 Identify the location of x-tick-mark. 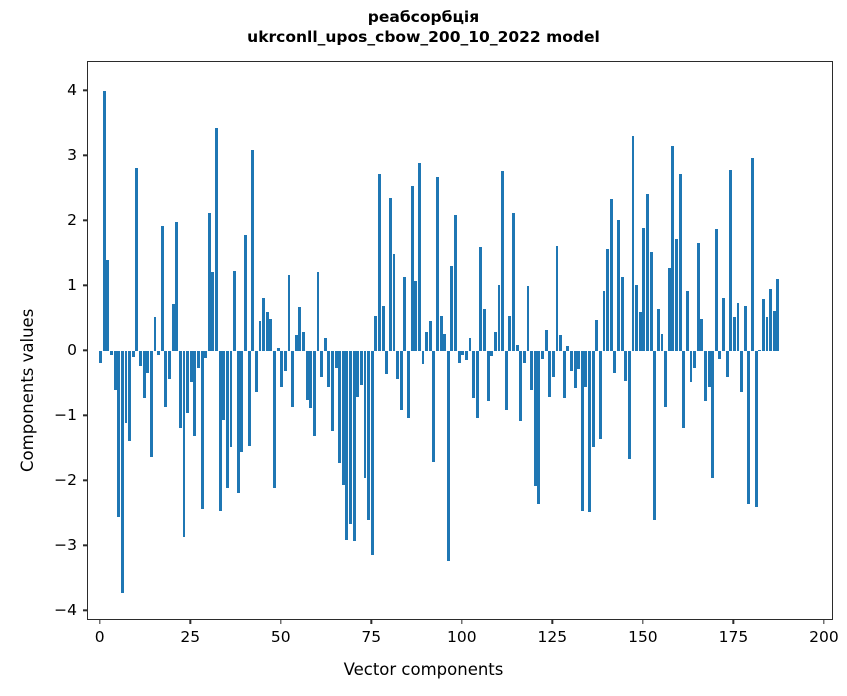
(643, 622).